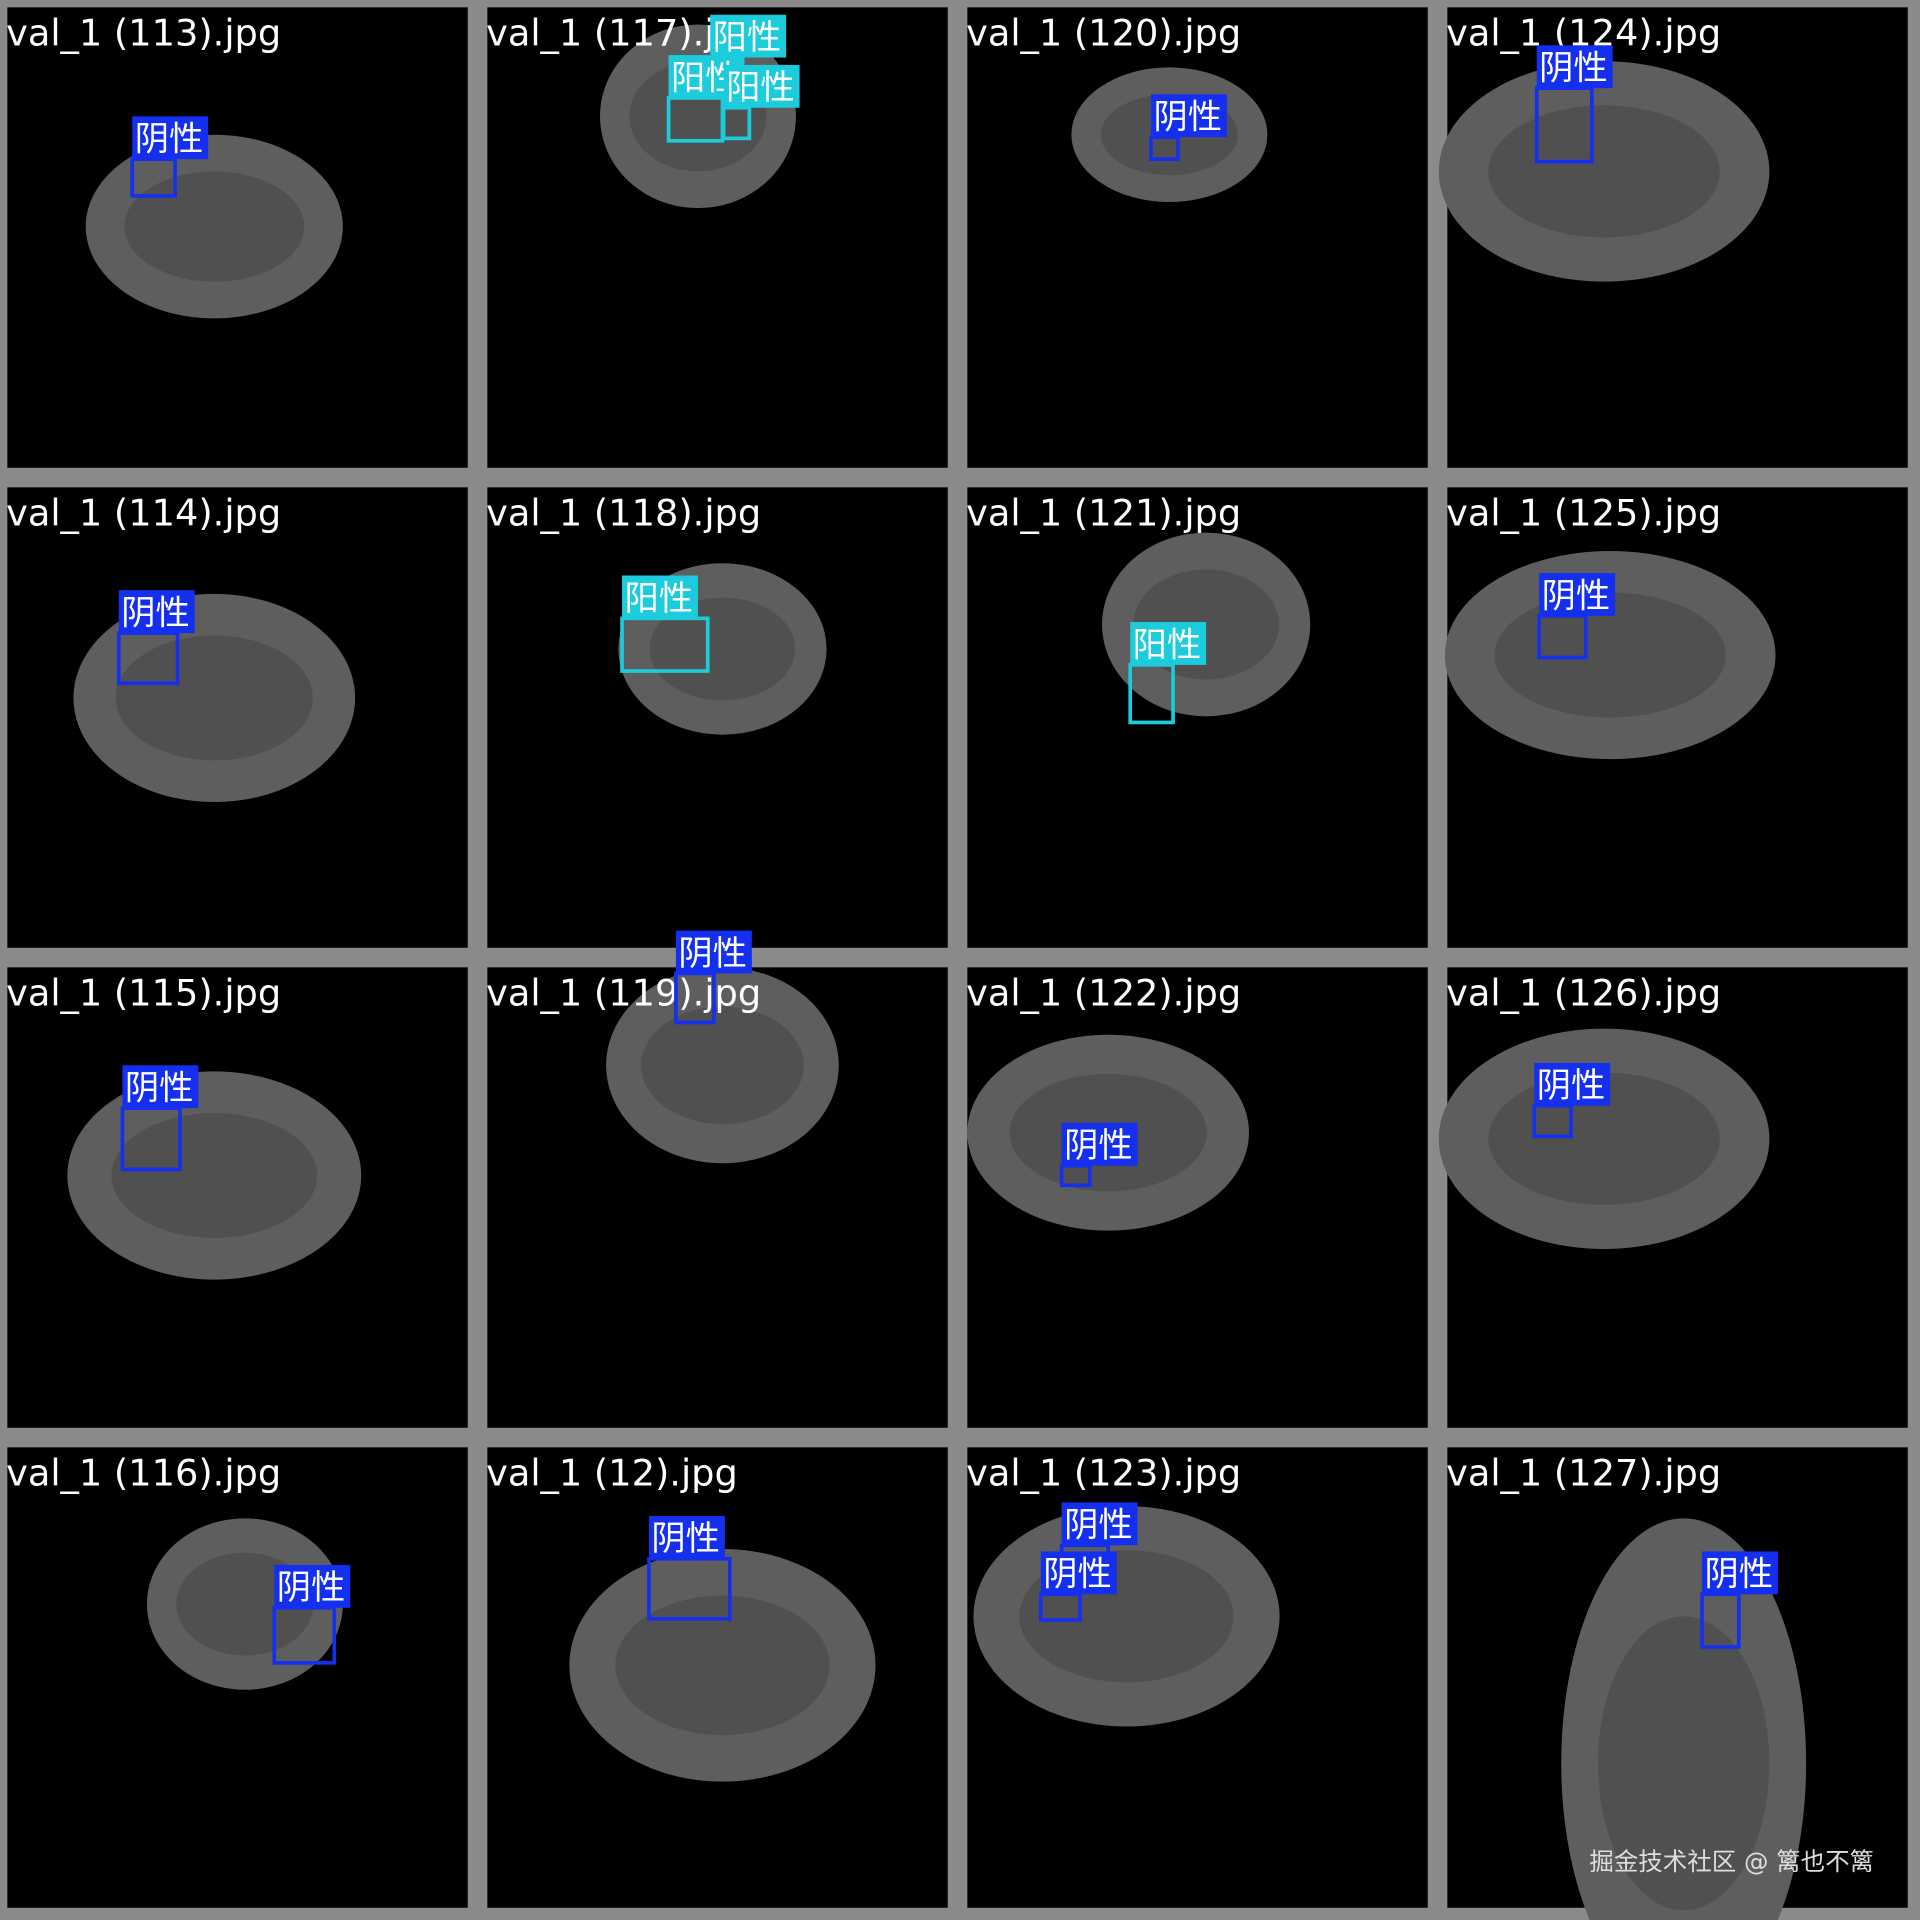 Image resolution: width=1920 pixels, height=1920 pixels. Describe the element at coordinates (1103, 512) in the screenshot. I see `file-name: val_1 (121).jpg` at that location.